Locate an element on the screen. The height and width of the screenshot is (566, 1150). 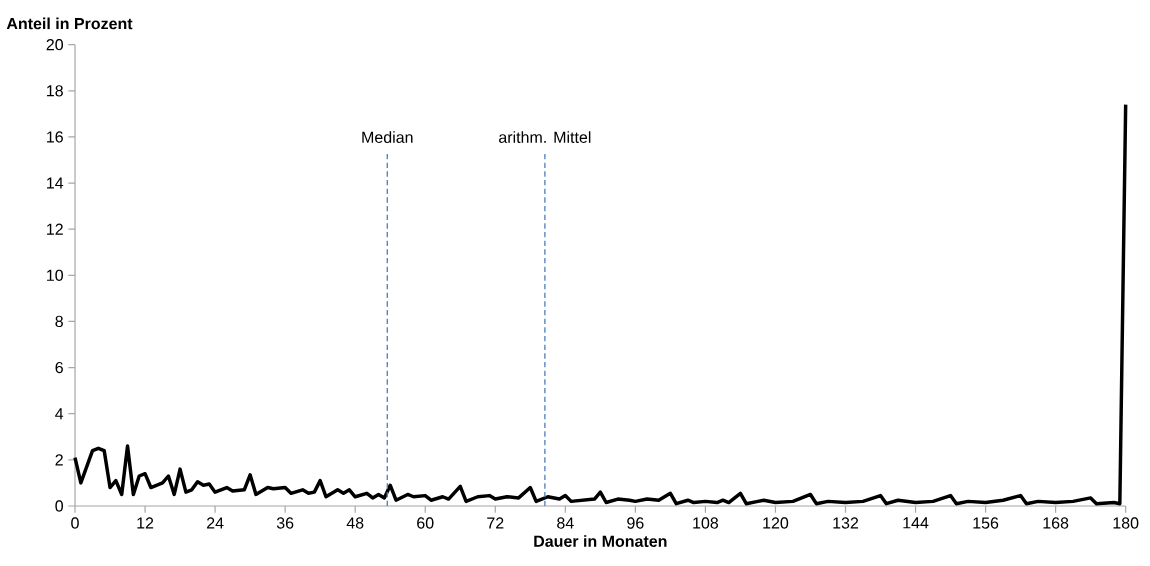
x-tick-label: 144 is located at coordinates (916, 523).